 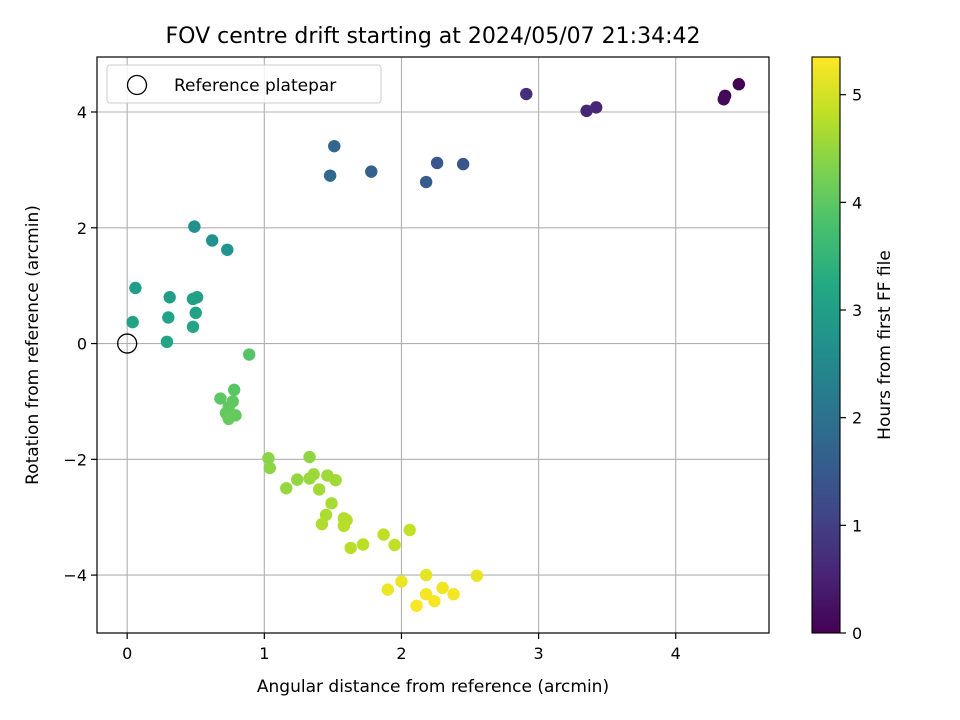 I want to click on x-tick-label: 3, so click(x=539, y=653).